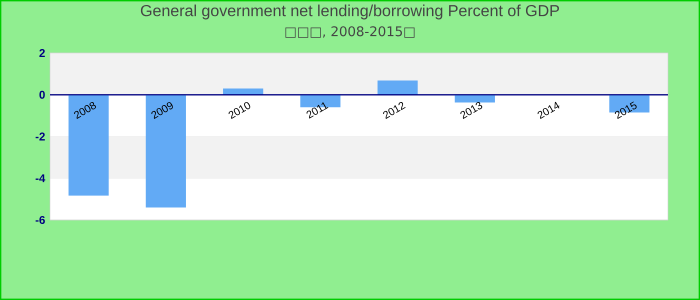 The height and width of the screenshot is (300, 700). What do you see at coordinates (394, 110) in the screenshot?
I see `x-tick-label: 2012` at bounding box center [394, 110].